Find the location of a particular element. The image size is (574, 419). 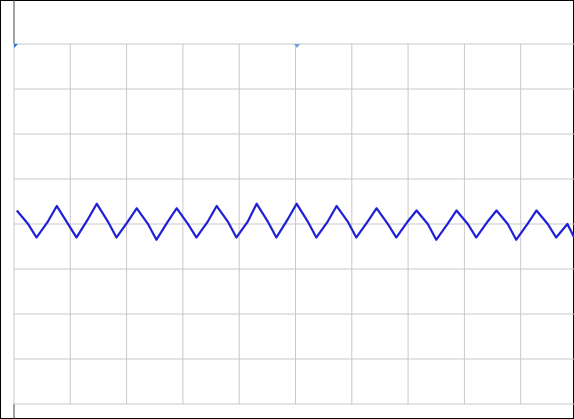

time-marker is located at coordinates (297, 46).